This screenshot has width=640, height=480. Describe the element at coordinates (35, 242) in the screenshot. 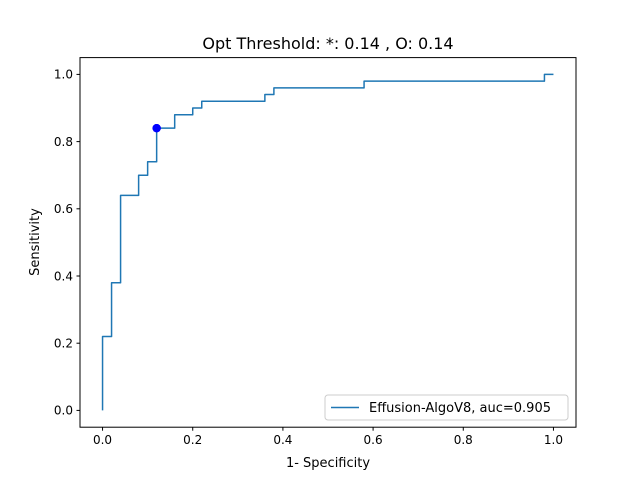

I see `y-axis-label: Sensitivity` at that location.